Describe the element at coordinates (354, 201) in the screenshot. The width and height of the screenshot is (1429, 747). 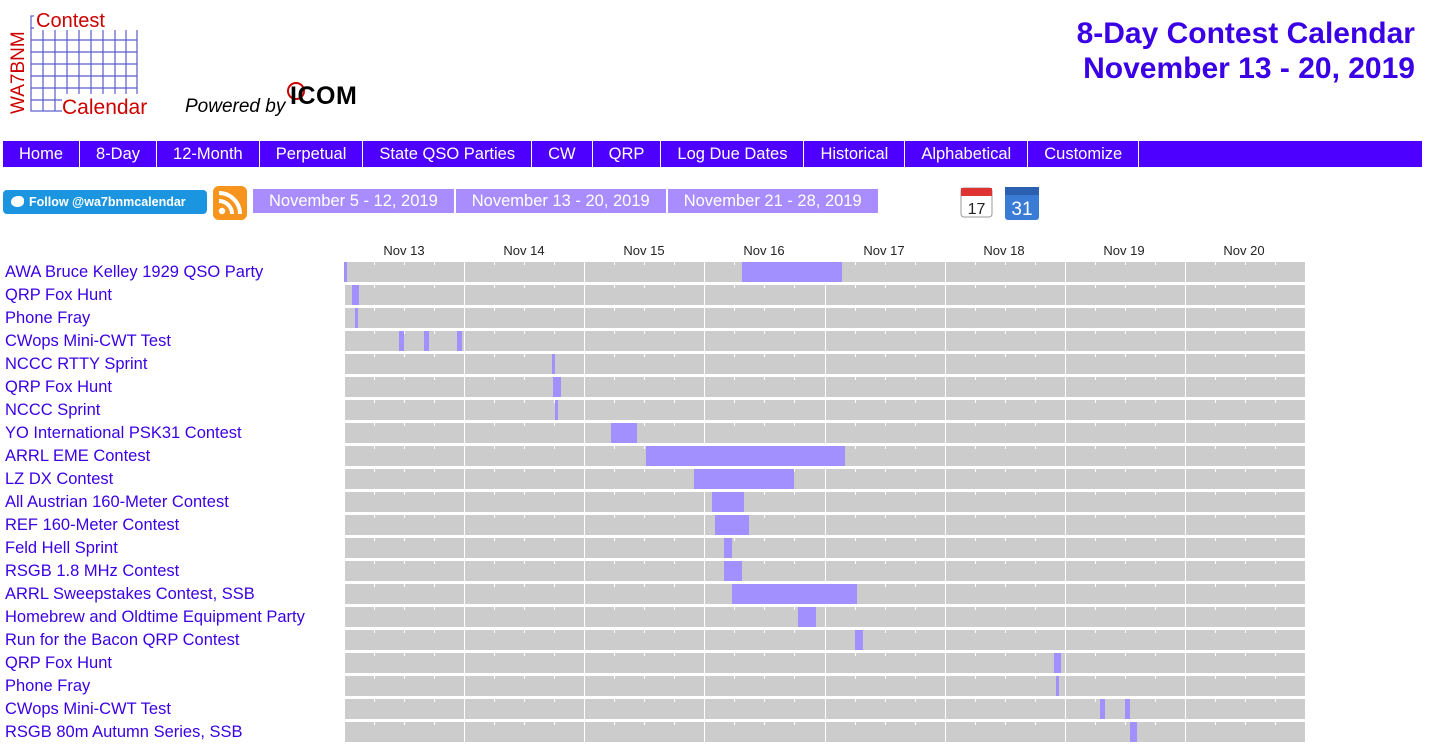
I see `week-link: November 5 - 12, 2019` at that location.